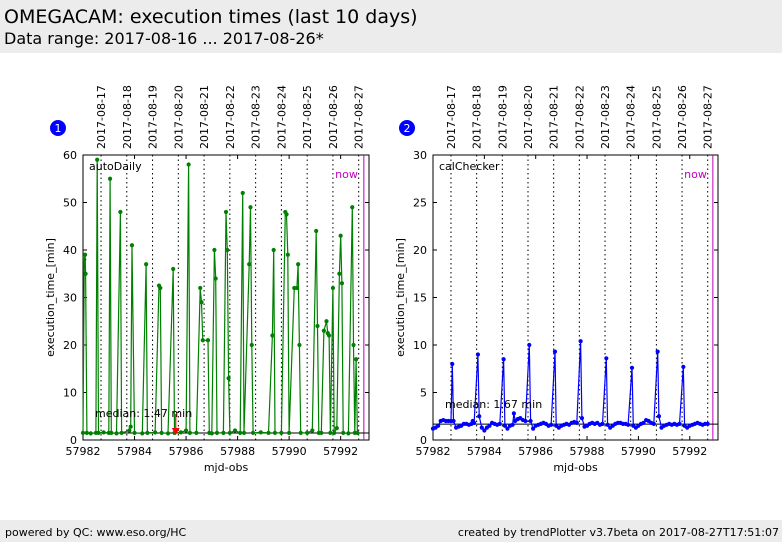  What do you see at coordinates (143, 413) in the screenshot?
I see `median-label: median: 1.47 min` at bounding box center [143, 413].